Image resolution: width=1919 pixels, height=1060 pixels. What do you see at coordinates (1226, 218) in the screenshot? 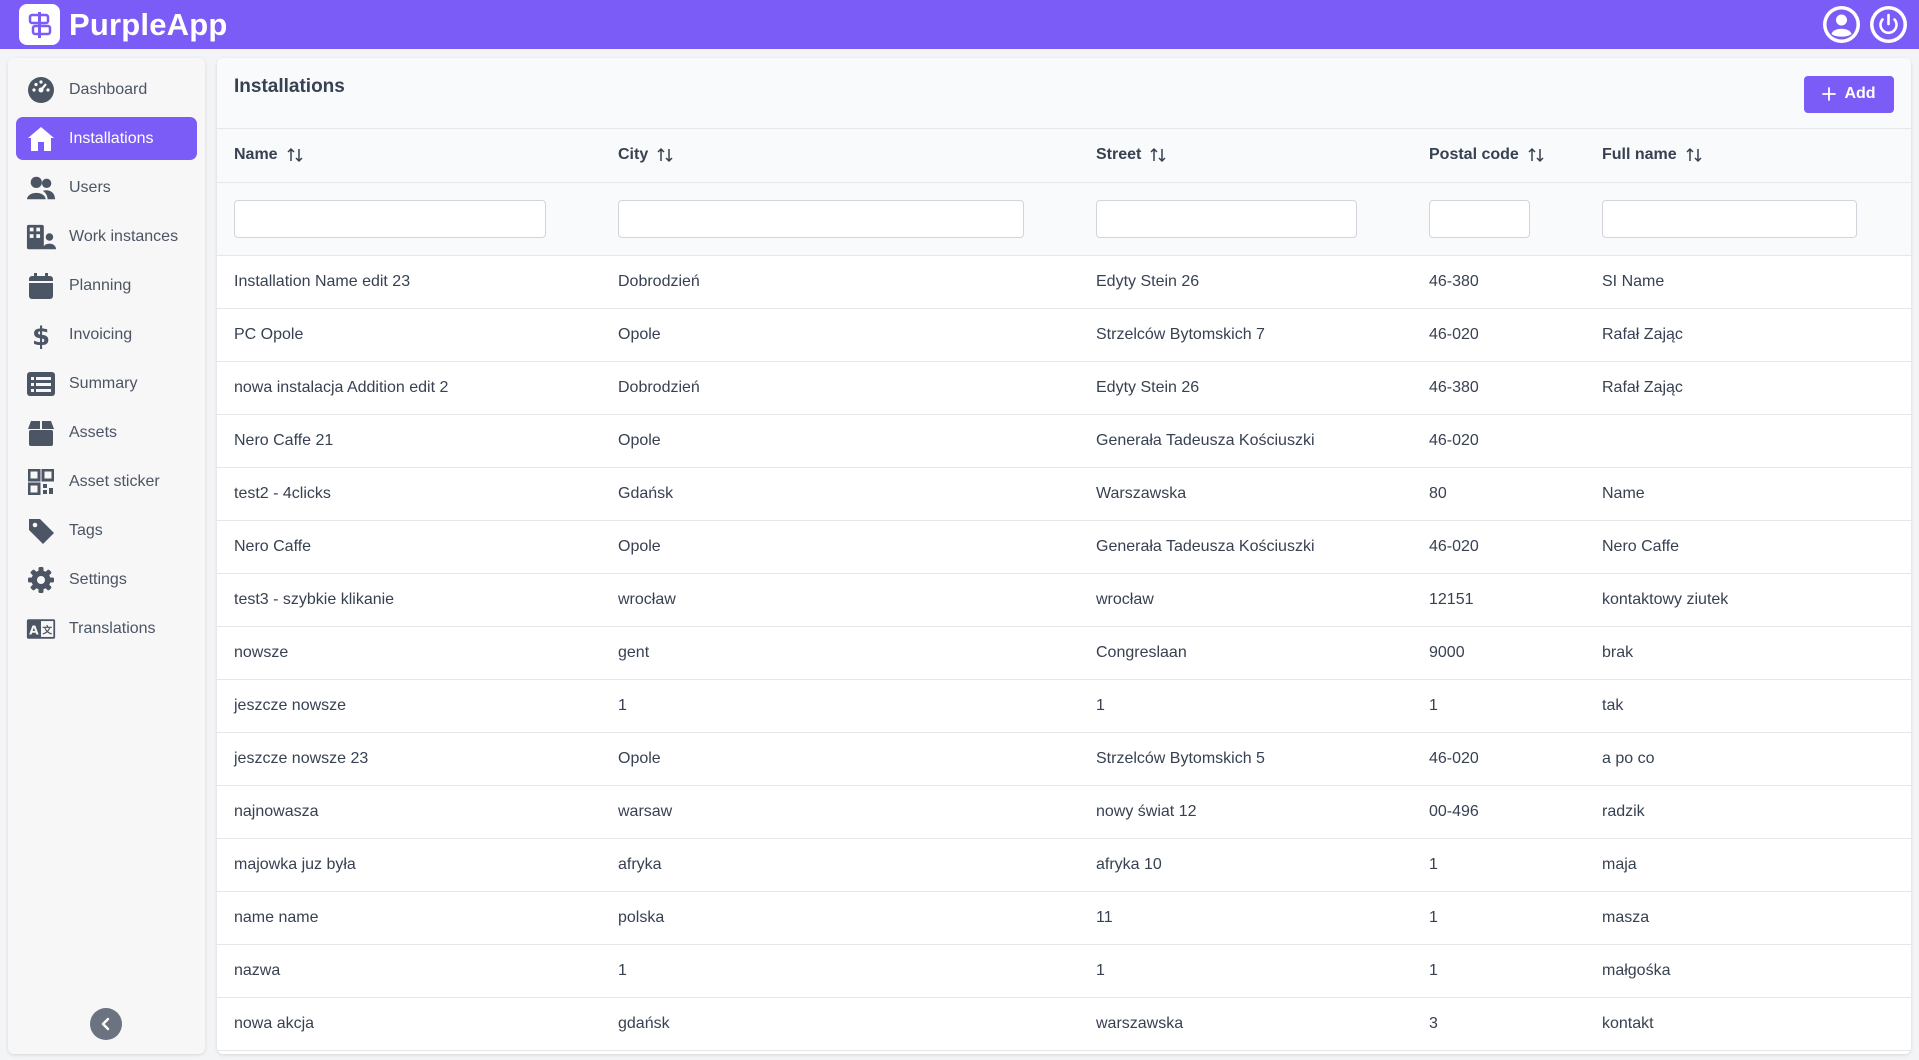
I see `street-filter-input` at bounding box center [1226, 218].